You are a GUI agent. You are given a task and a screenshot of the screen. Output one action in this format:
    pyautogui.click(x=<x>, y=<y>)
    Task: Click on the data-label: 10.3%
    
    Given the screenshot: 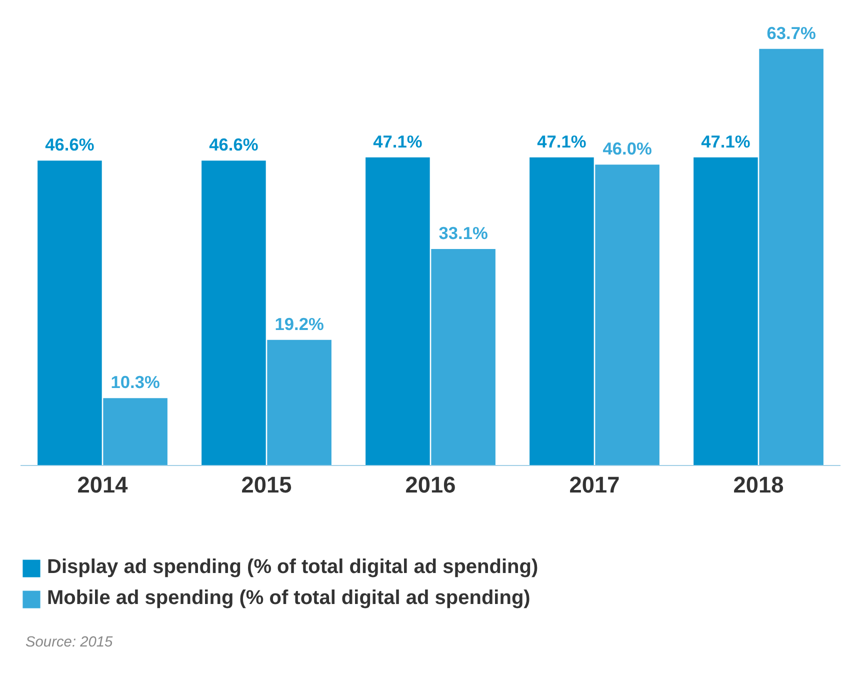 What is the action you would take?
    pyautogui.click(x=135, y=382)
    